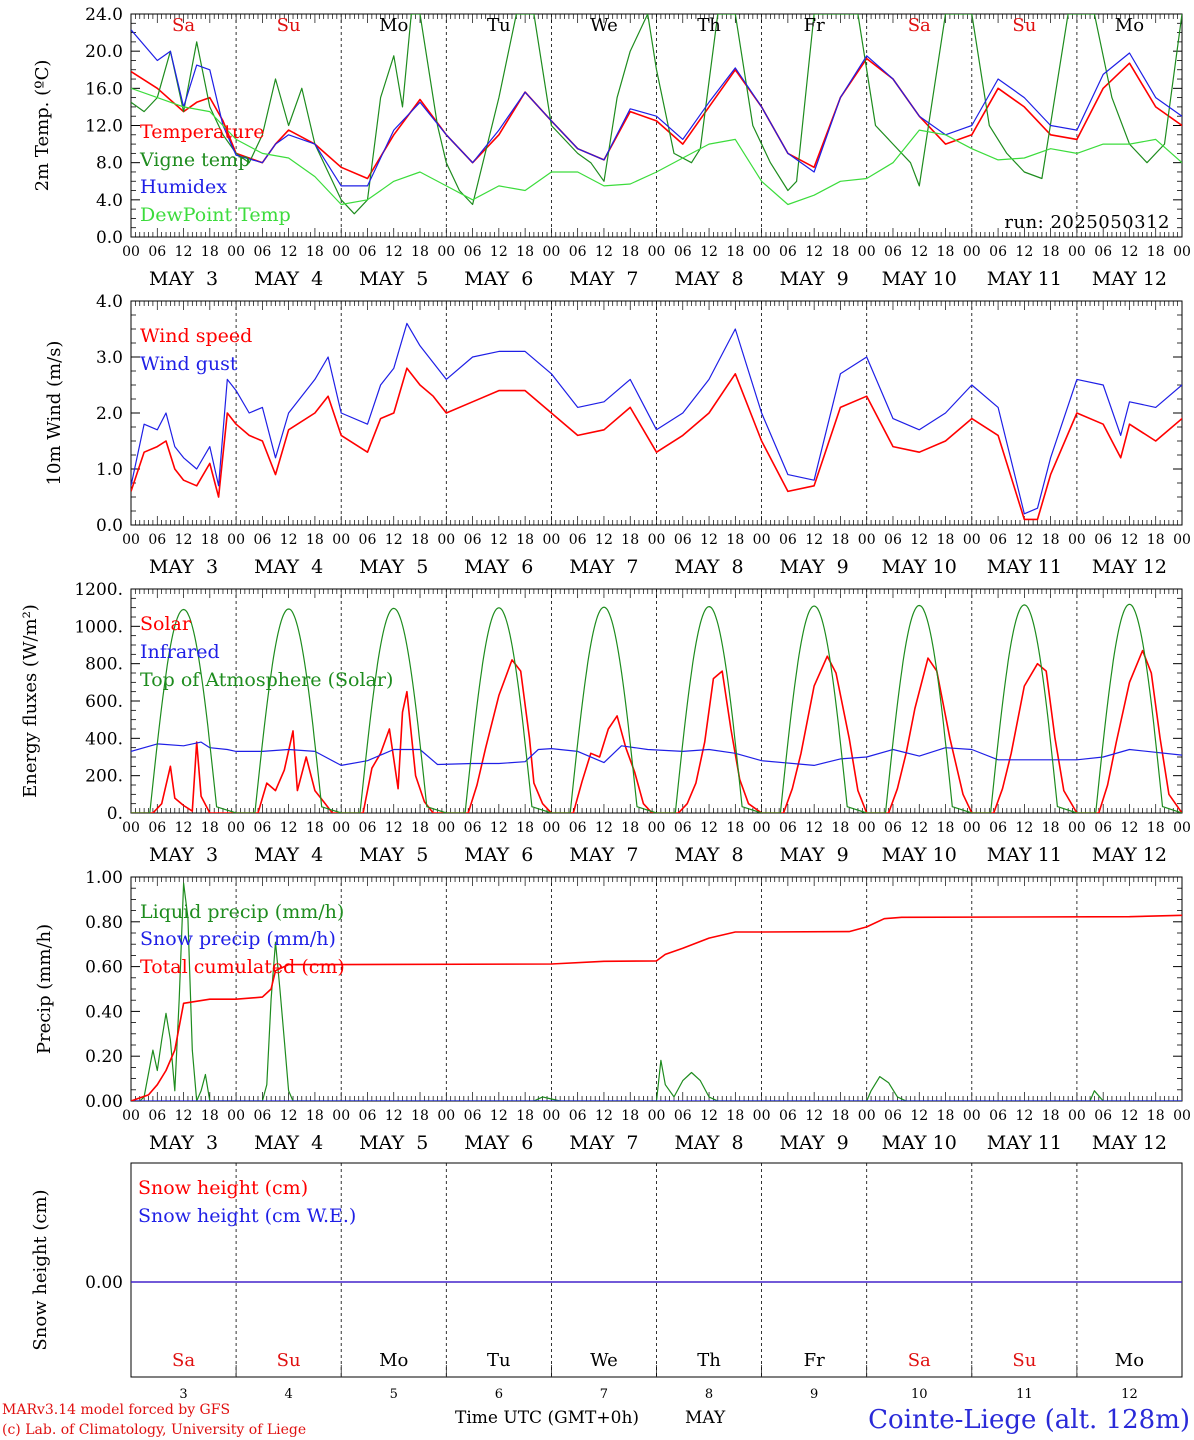  I want to click on legend-entry: Top of Atmosphere (Solar), so click(266, 680).